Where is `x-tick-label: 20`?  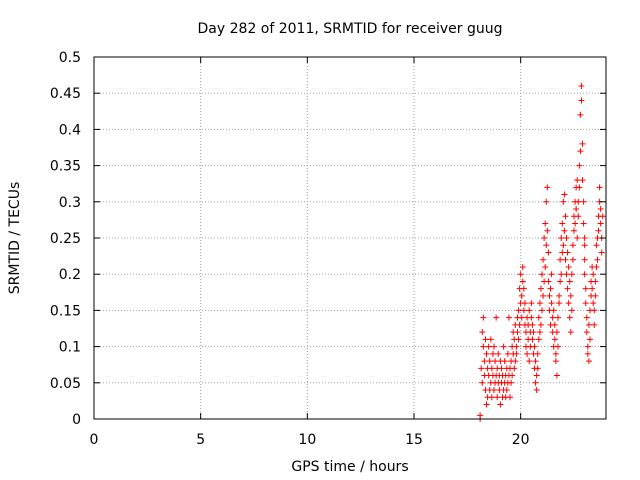
x-tick-label: 20 is located at coordinates (521, 440).